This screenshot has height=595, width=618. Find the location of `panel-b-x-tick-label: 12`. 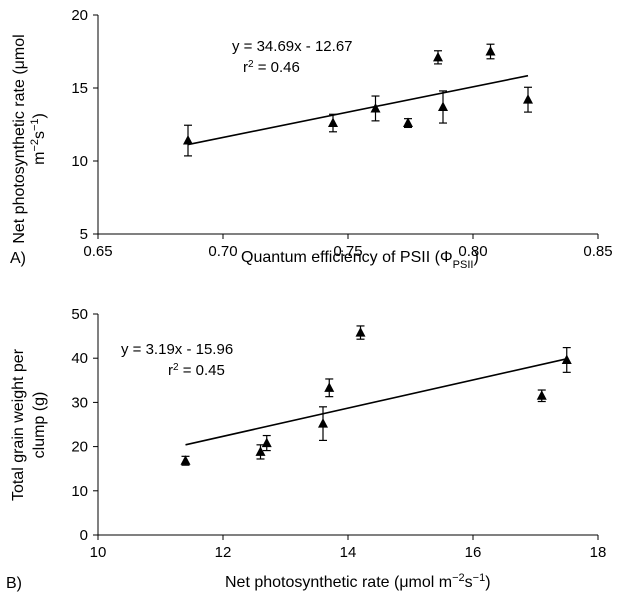

panel-b-x-tick-label: 12 is located at coordinates (223, 552).